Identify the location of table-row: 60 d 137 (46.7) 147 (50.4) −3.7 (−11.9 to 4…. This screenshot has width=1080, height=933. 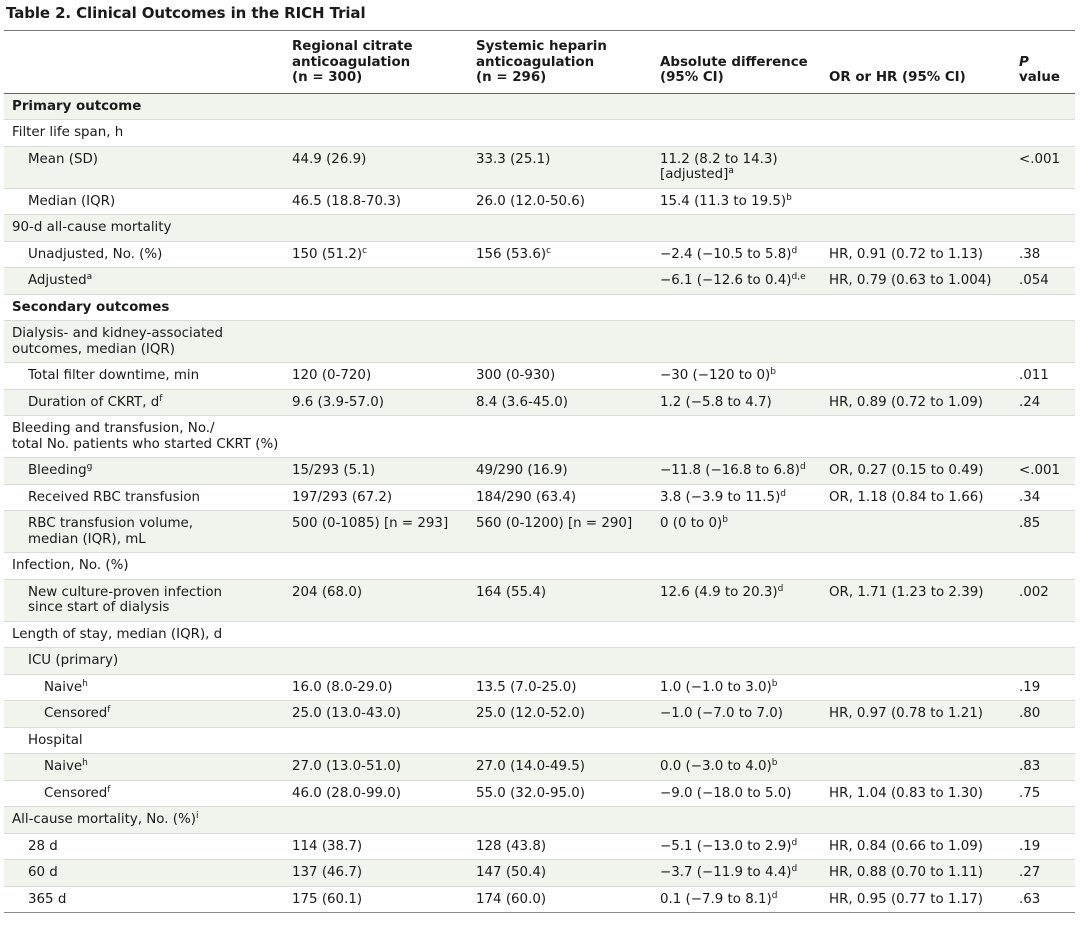
(539, 873).